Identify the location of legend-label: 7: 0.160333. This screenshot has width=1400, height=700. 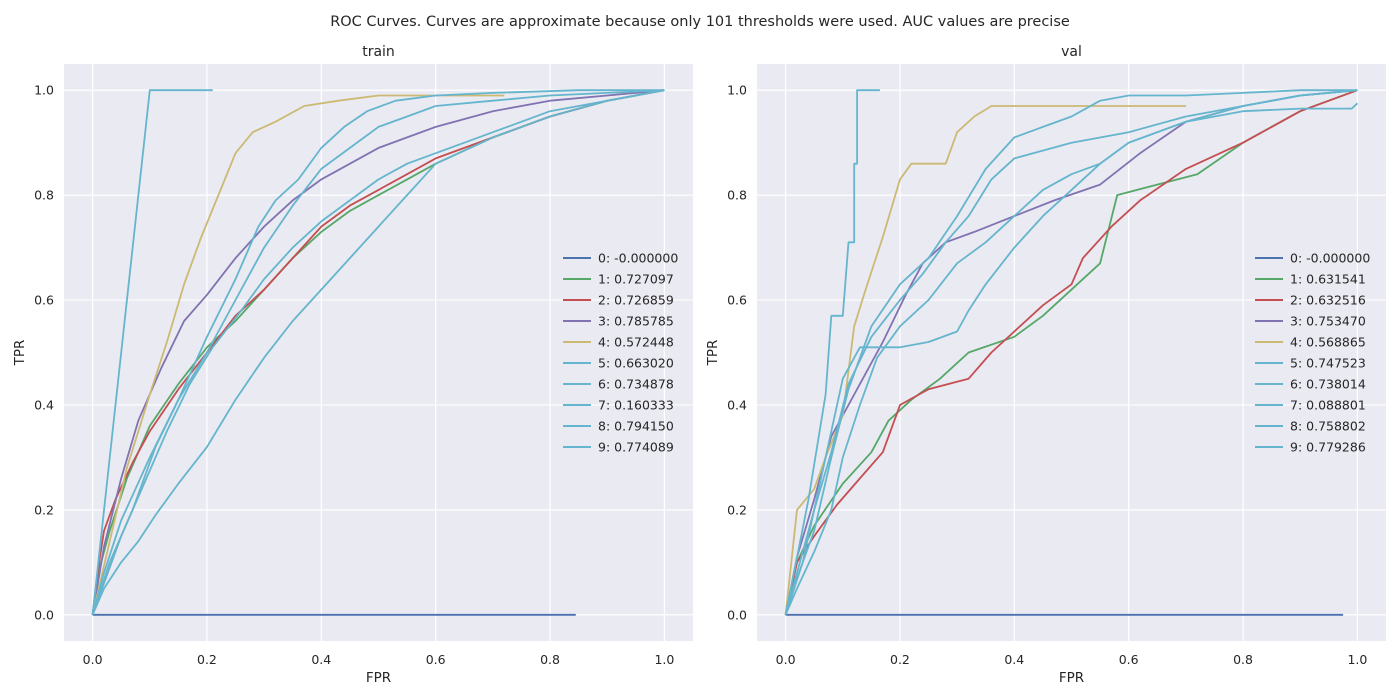
(636, 405).